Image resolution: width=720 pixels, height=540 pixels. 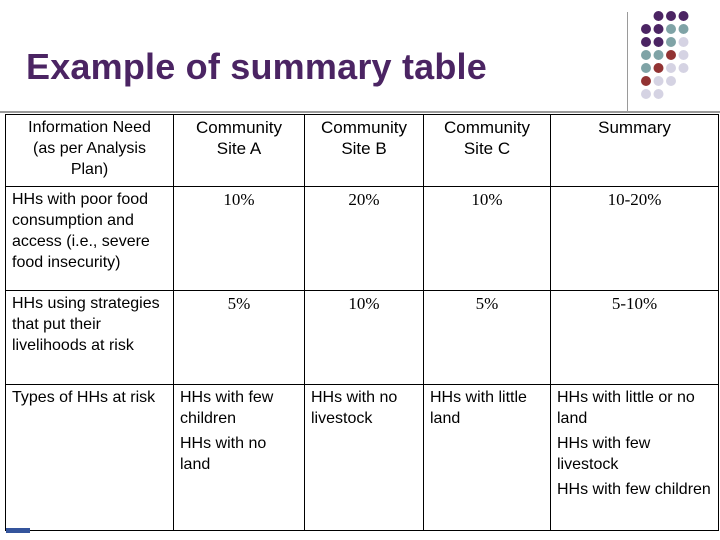 What do you see at coordinates (634, 238) in the screenshot?
I see `cell-summary: 10-20%` at bounding box center [634, 238].